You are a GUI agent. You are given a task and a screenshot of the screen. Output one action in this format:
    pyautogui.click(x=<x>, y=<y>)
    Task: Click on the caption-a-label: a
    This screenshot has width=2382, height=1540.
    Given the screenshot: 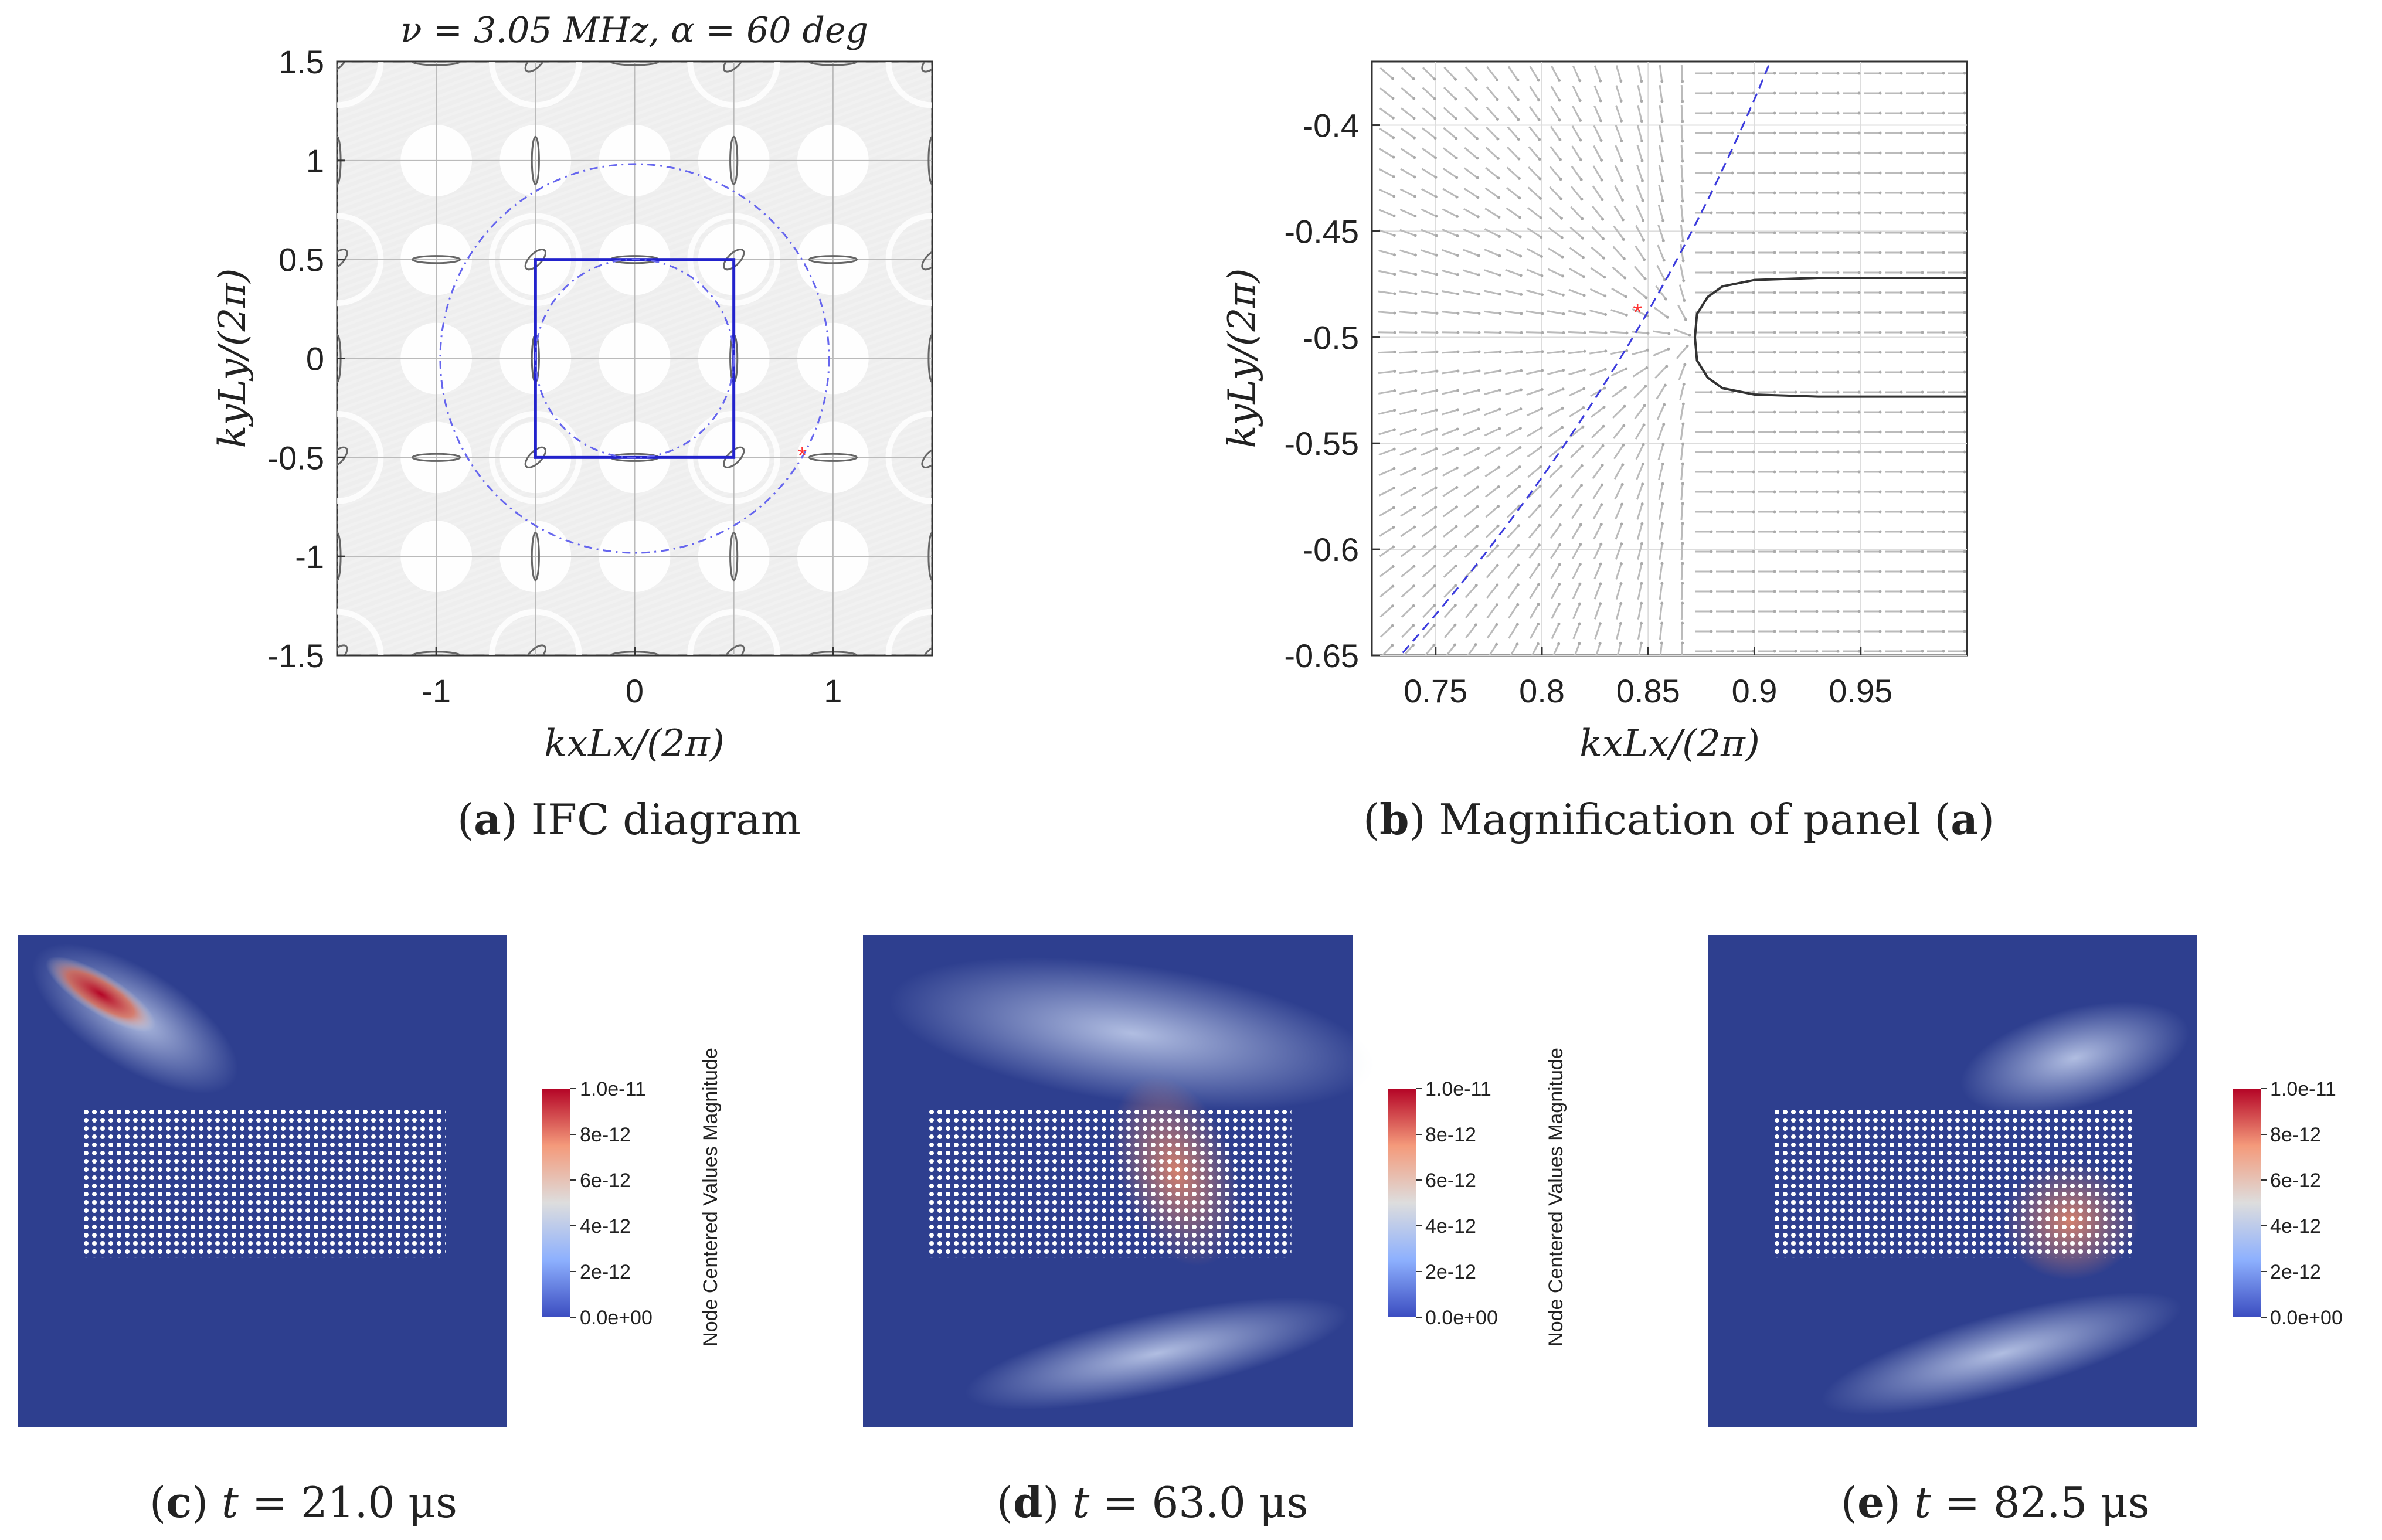 What is the action you would take?
    pyautogui.click(x=488, y=819)
    